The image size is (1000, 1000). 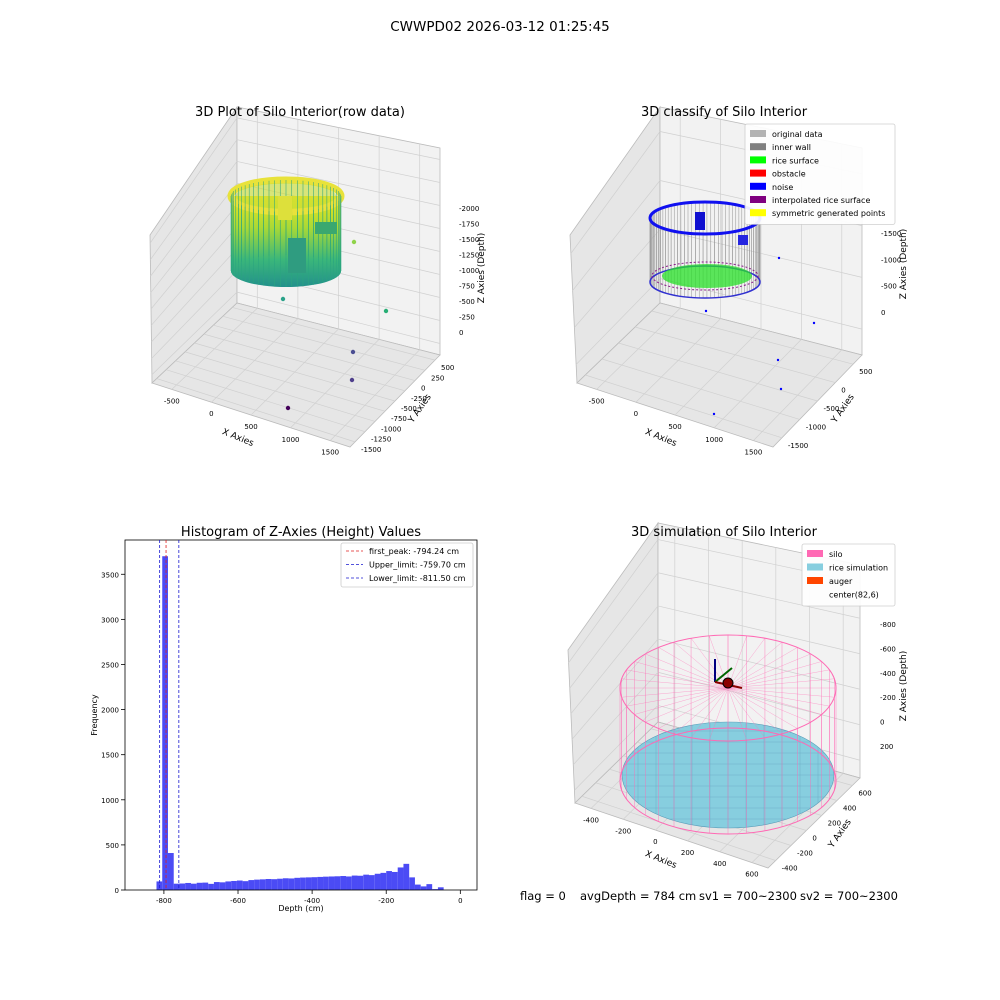 What do you see at coordinates (719, 864) in the screenshot?
I see `x-tick-label: 400` at bounding box center [719, 864].